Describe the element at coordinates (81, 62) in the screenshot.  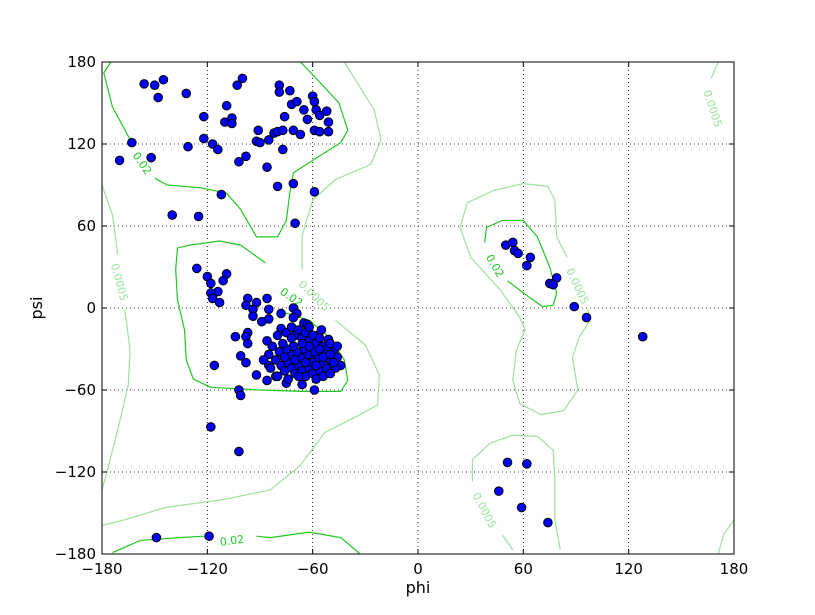
I see `y-tick-label: 180` at that location.